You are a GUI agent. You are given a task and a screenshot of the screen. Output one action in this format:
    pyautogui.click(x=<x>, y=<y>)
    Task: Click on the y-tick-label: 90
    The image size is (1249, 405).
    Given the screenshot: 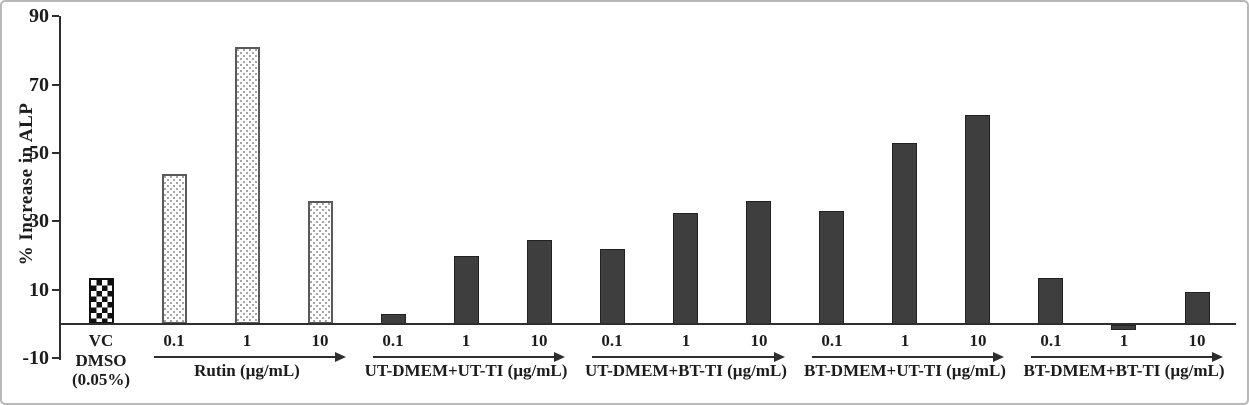 What is the action you would take?
    pyautogui.click(x=39, y=16)
    